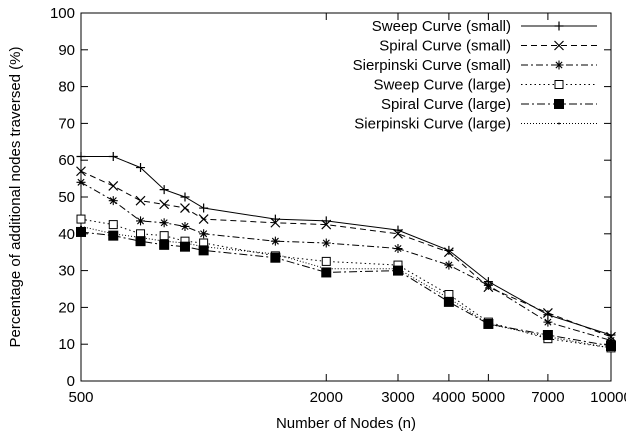 The height and width of the screenshot is (435, 626). What do you see at coordinates (66, 50) in the screenshot?
I see `y-tick-label: 90` at bounding box center [66, 50].